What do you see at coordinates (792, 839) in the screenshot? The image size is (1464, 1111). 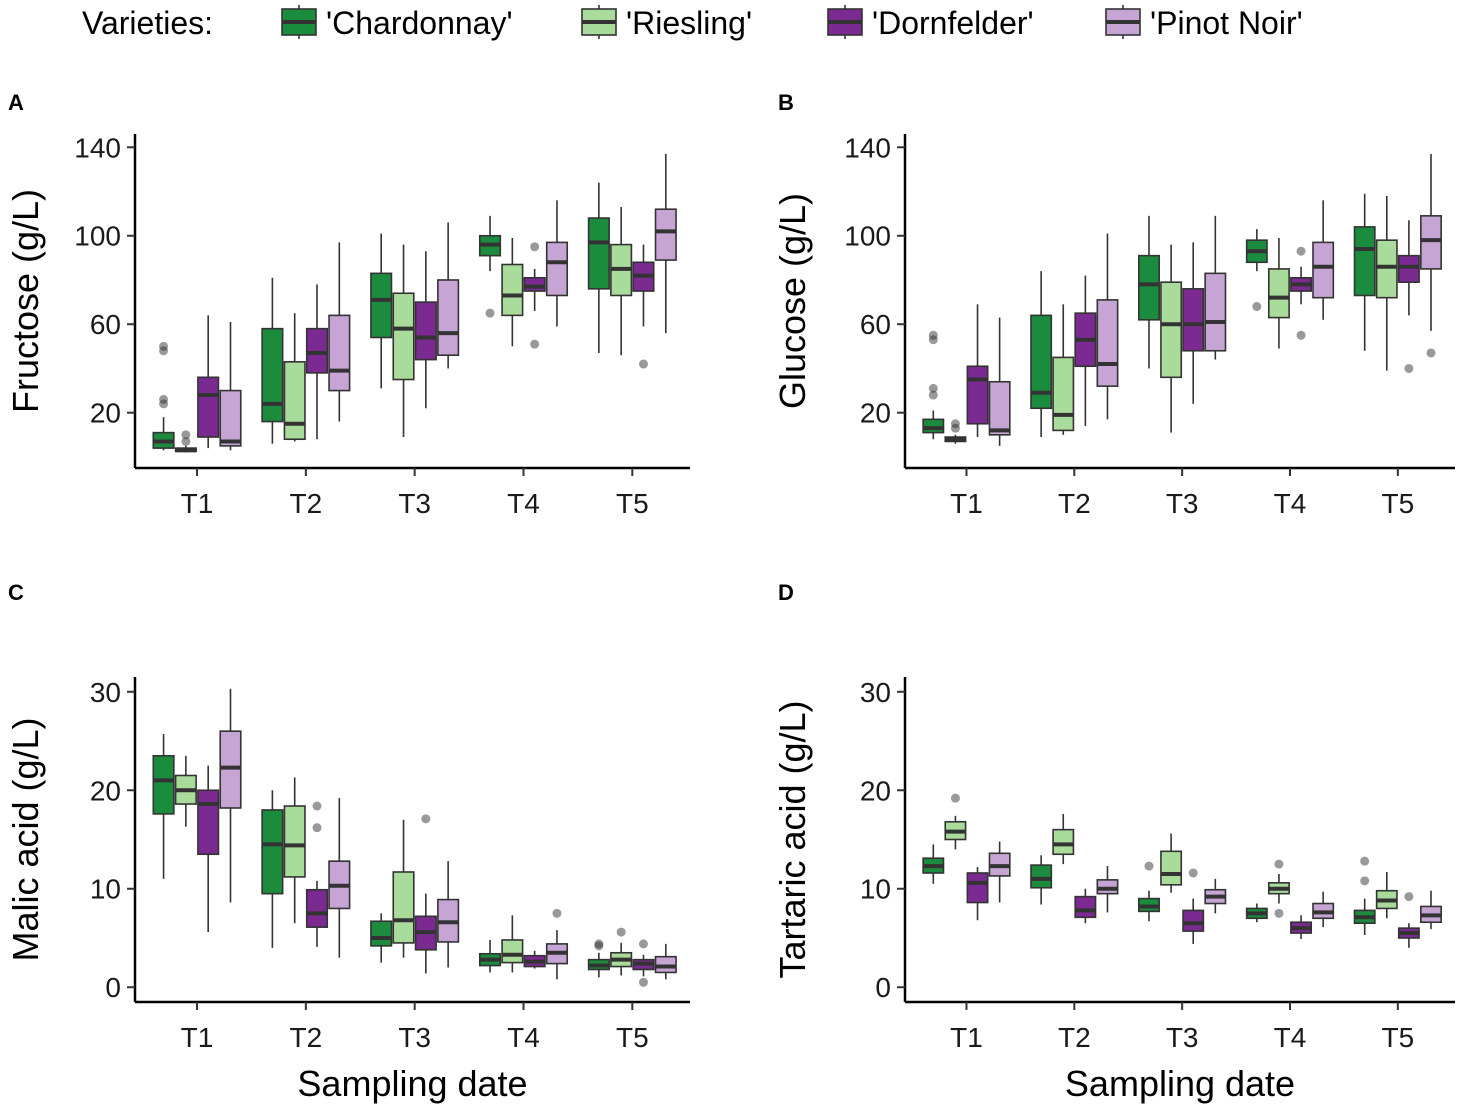 I see `y-axis-title: Tartaric acid (g/L)` at bounding box center [792, 839].